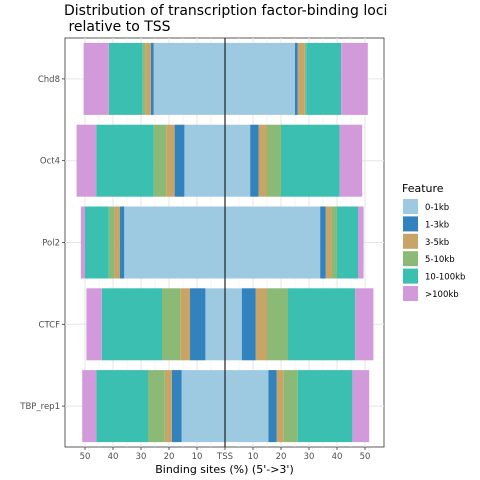 This screenshot has width=480, height=480. Describe the element at coordinates (39, 407) in the screenshot. I see `y-tick-label: TBP_rep1` at that location.